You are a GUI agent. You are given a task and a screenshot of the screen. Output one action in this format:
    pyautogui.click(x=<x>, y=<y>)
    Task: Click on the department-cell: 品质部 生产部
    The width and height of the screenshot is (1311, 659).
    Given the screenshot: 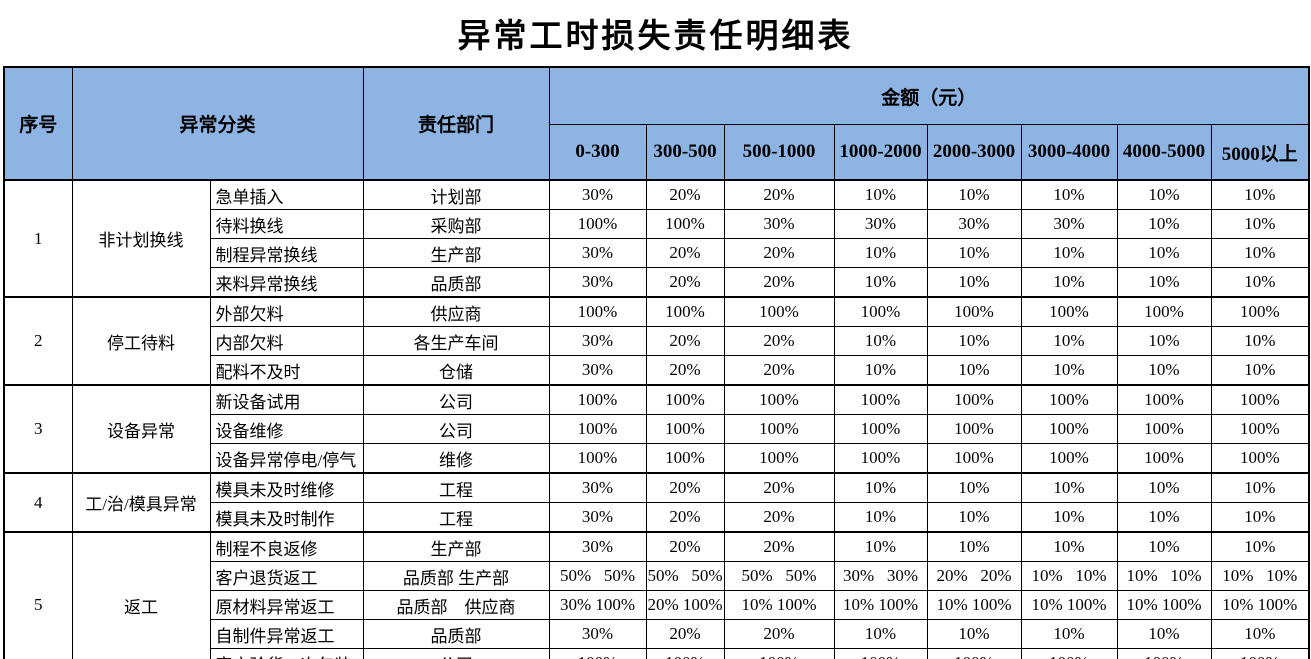 What is the action you would take?
    pyautogui.click(x=456, y=576)
    